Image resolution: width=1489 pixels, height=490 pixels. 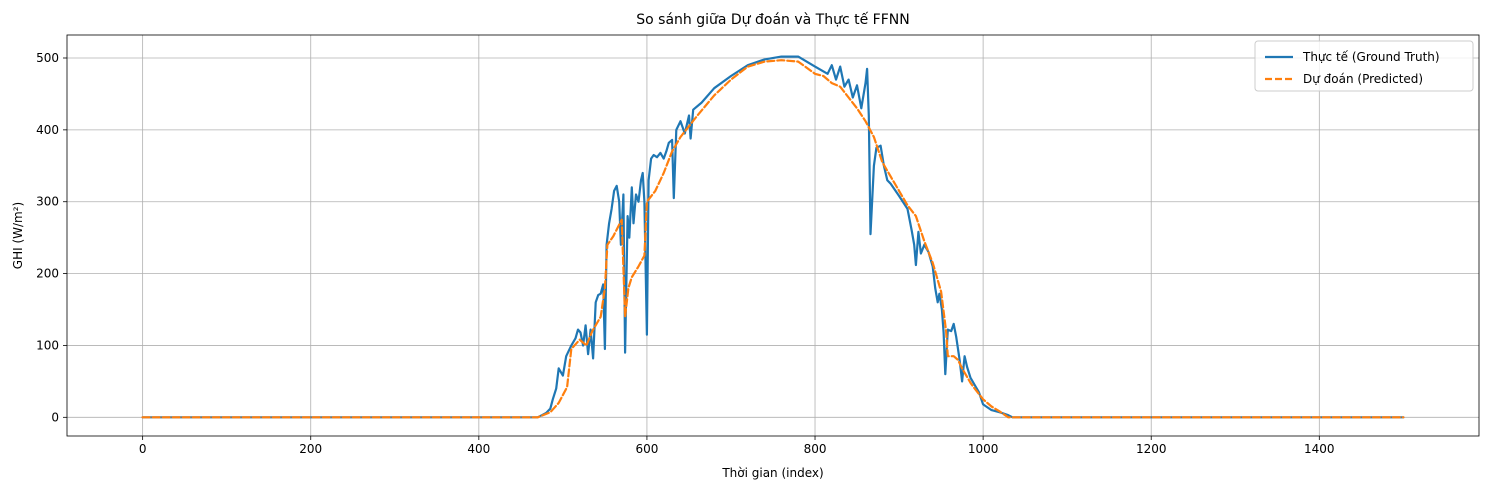 I want to click on y-tick-label: 0, so click(x=55, y=417).